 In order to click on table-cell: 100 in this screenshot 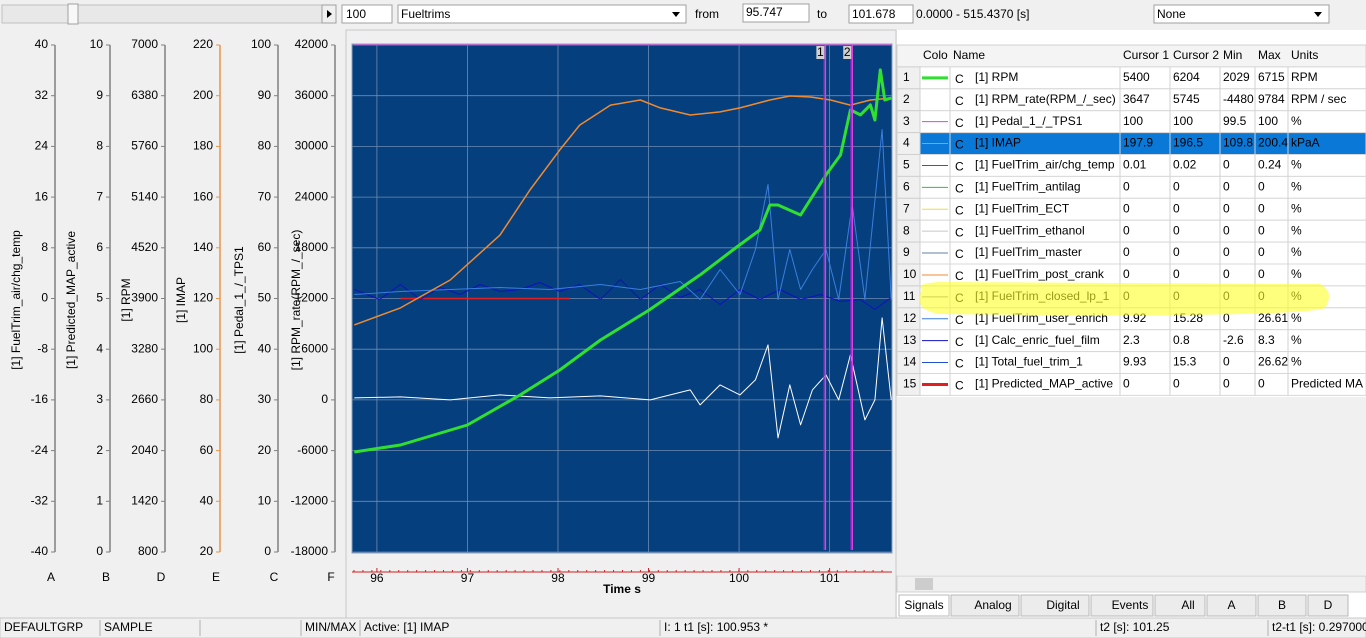, I will do `click(1133, 121)`.